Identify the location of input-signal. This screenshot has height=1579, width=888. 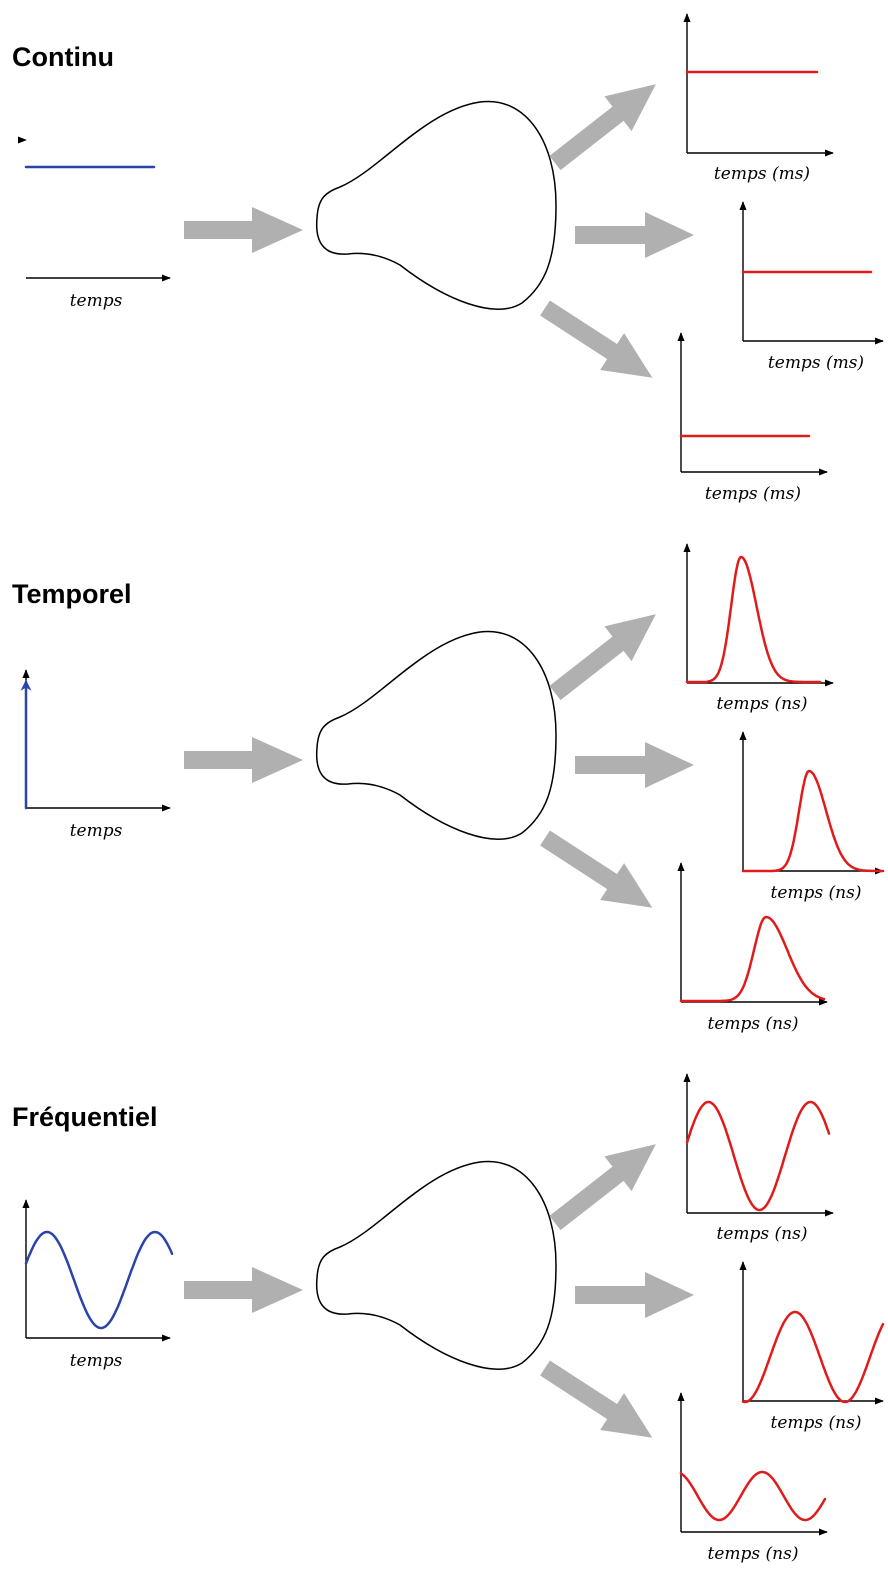
(99, 1280).